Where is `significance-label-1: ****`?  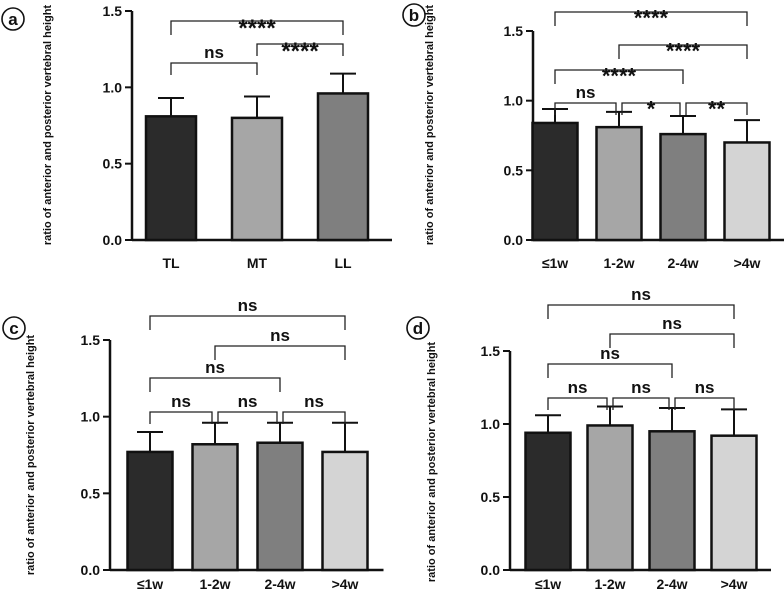
significance-label-1: **** is located at coordinates (300, 51).